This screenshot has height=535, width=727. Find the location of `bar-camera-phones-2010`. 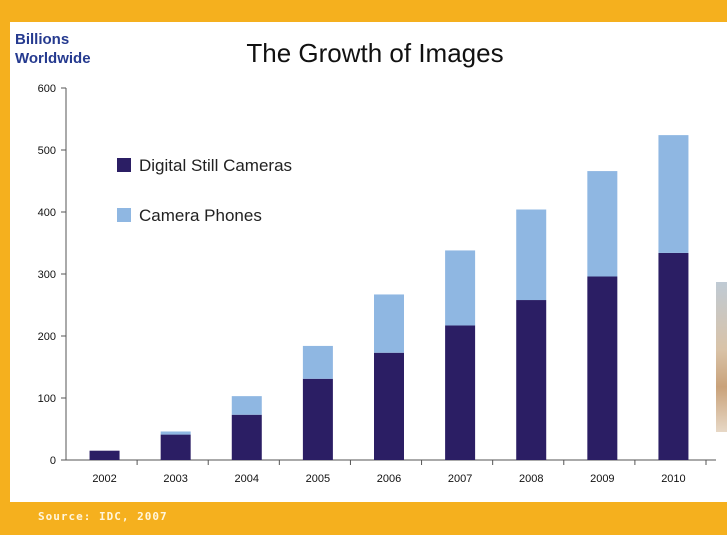

bar-camera-phones-2010 is located at coordinates (673, 194).